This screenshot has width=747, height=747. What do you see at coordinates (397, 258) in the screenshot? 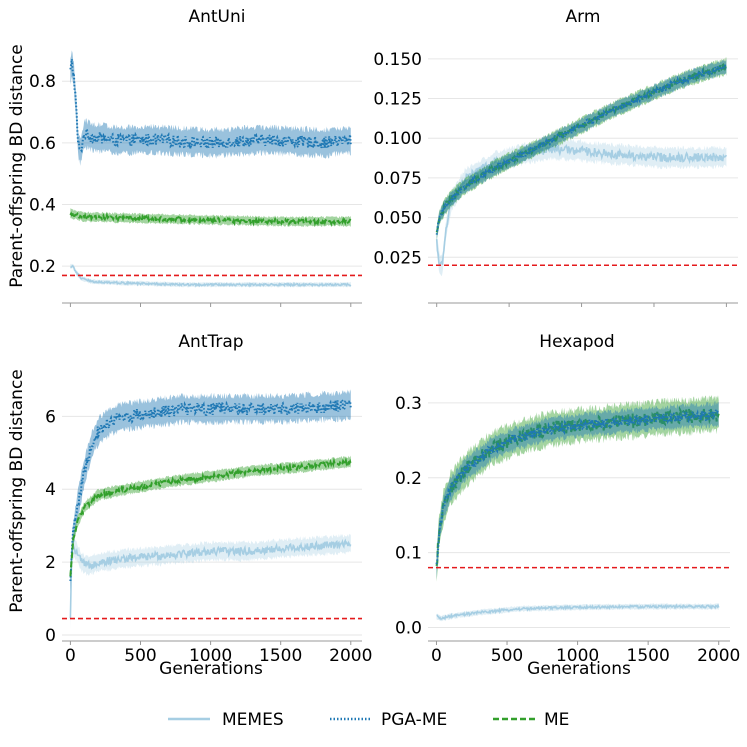
I see `y-tick-label: 0.025` at bounding box center [397, 258].